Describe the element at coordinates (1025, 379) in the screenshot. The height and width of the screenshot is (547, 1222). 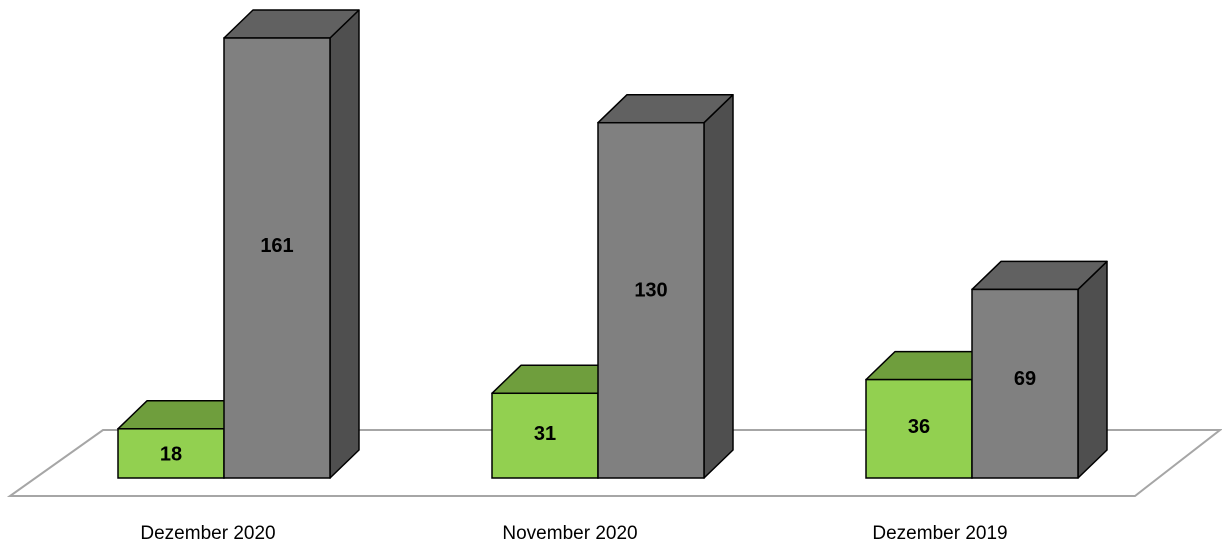
I see `data-label: 69` at that location.